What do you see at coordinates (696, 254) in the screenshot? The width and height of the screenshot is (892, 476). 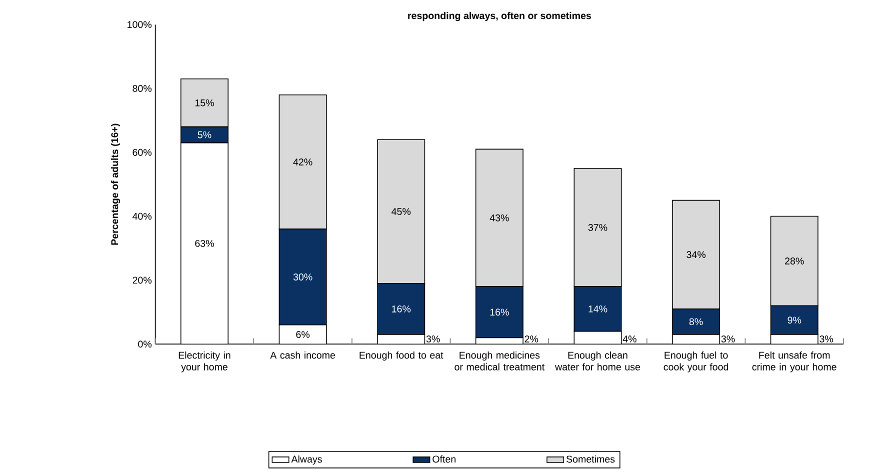 I see `data-label: 34%` at bounding box center [696, 254].